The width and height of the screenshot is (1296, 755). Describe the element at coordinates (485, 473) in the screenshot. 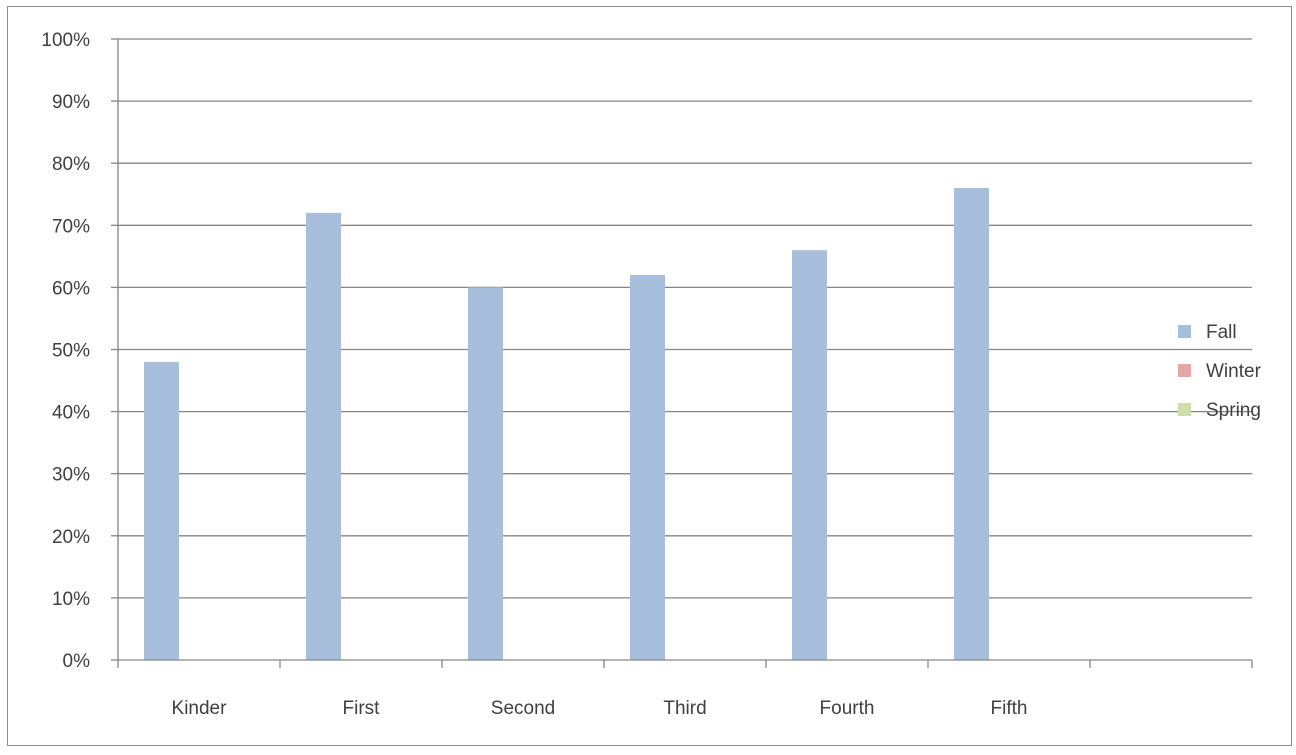

I see `bar-fall-second` at that location.